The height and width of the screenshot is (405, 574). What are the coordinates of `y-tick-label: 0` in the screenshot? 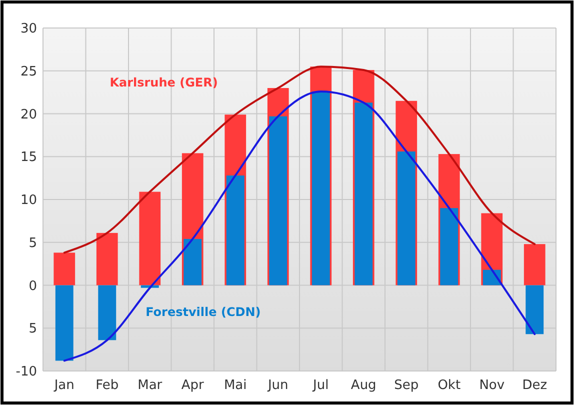 It's located at (32, 286).